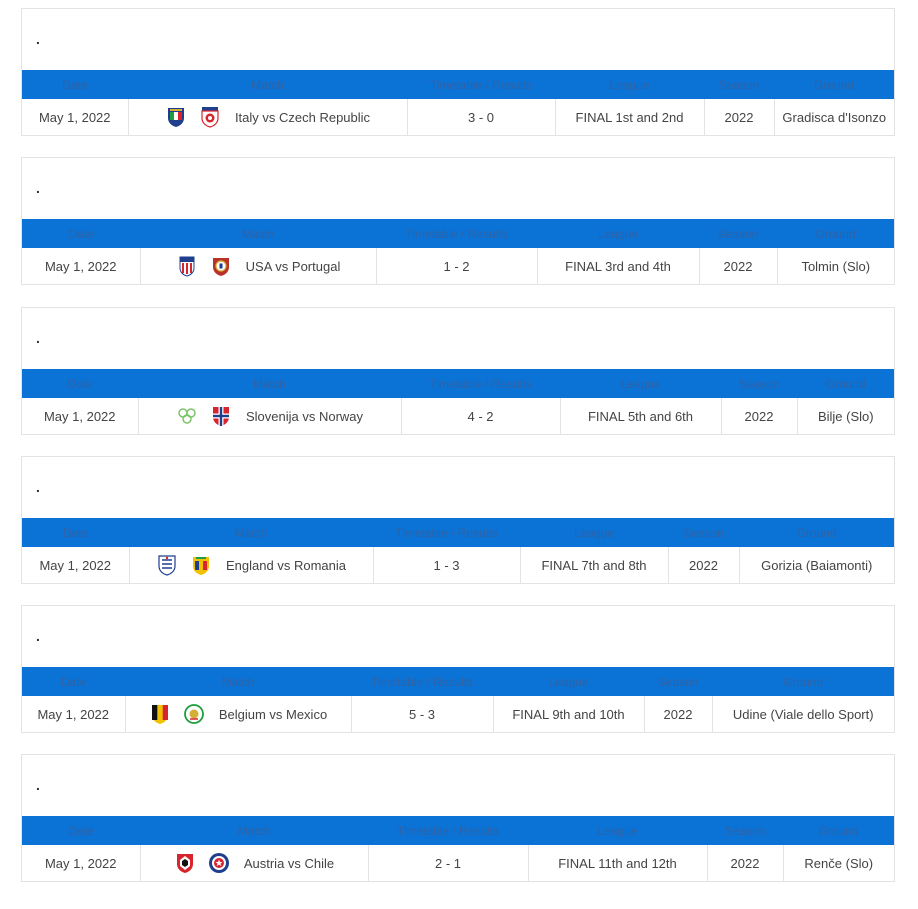 The width and height of the screenshot is (918, 909). I want to click on cell-result: 4 - 2, so click(481, 416).